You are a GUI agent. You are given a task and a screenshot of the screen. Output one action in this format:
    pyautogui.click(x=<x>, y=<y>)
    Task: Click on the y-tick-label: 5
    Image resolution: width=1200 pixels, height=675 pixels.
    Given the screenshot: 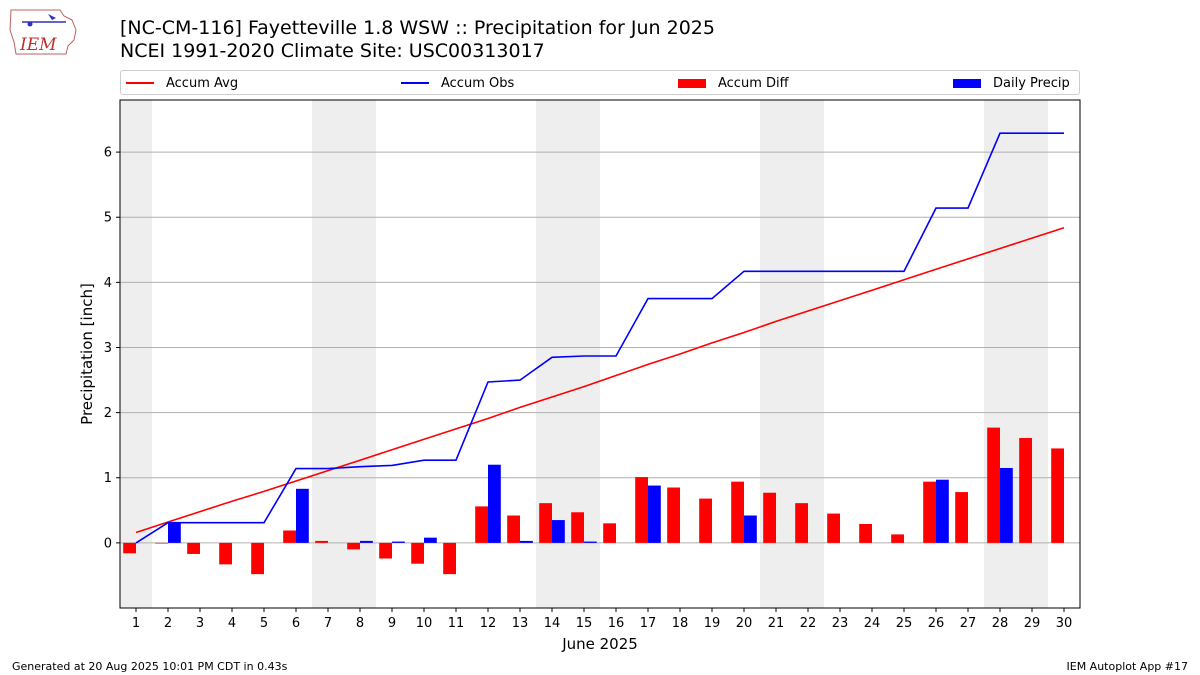 What is the action you would take?
    pyautogui.click(x=108, y=218)
    